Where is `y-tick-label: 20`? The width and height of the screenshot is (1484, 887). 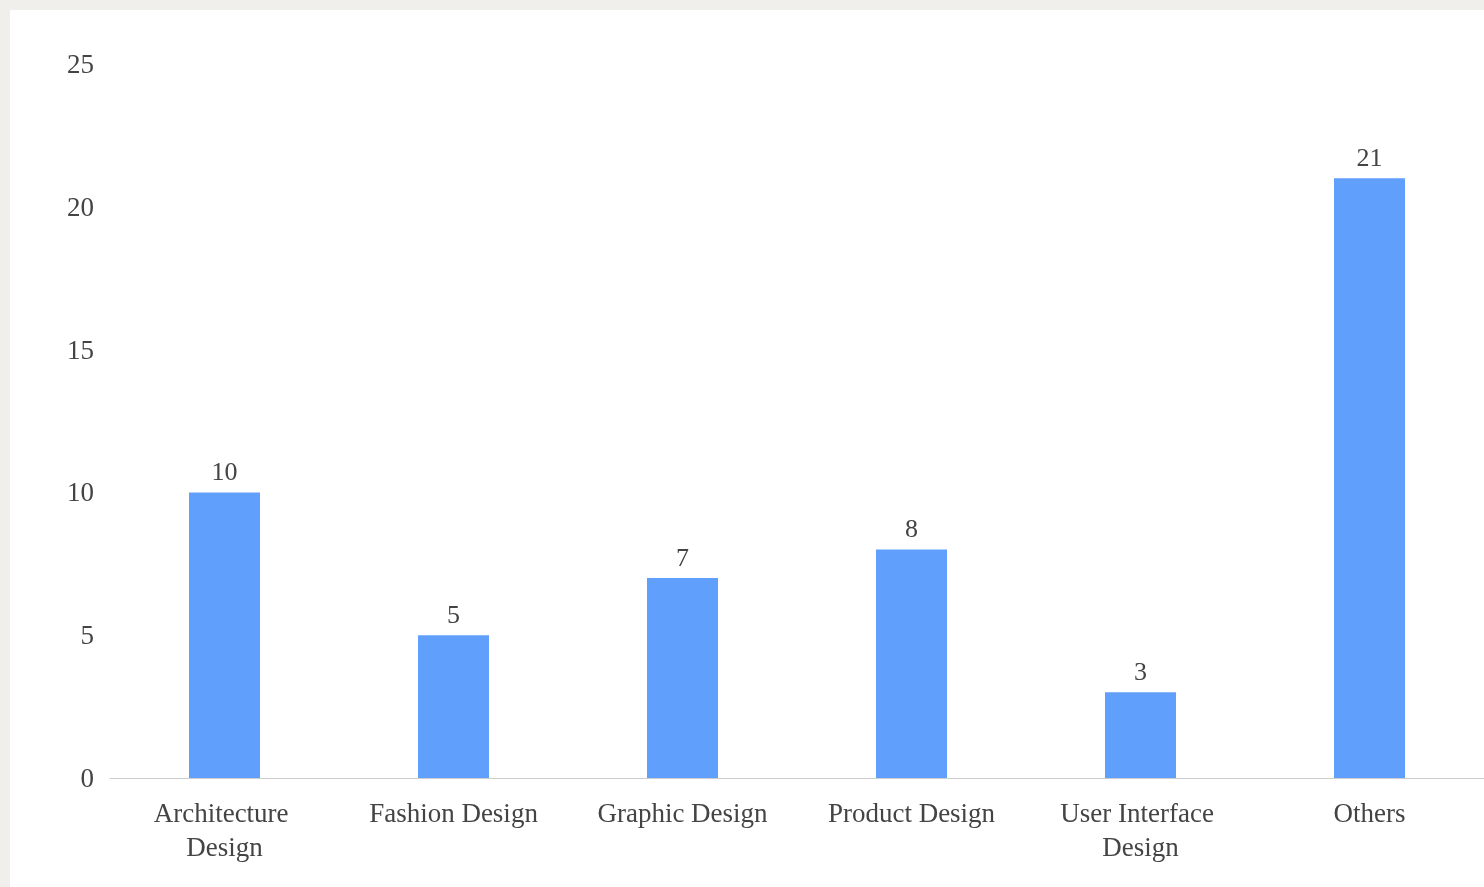
y-tick-label: 20 is located at coordinates (80, 206).